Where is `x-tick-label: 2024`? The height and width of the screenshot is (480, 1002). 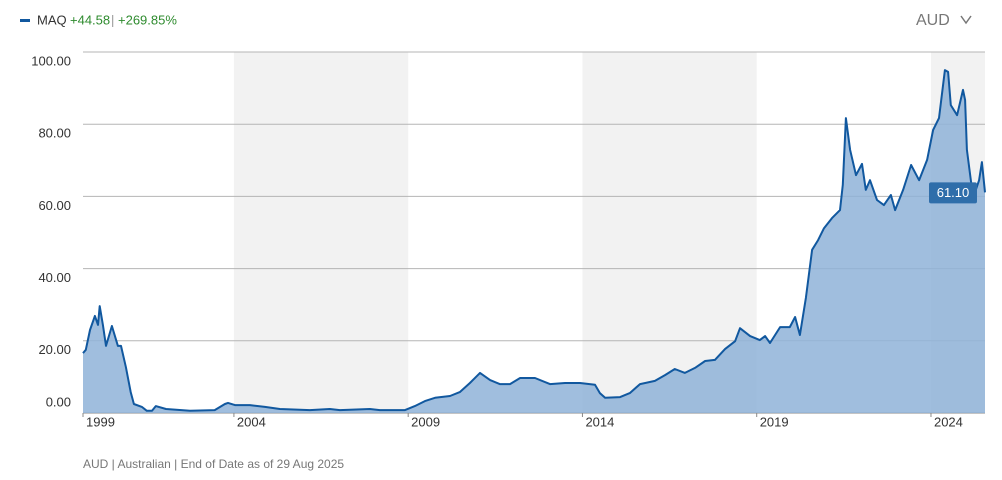
x-tick-label: 2024 is located at coordinates (948, 421).